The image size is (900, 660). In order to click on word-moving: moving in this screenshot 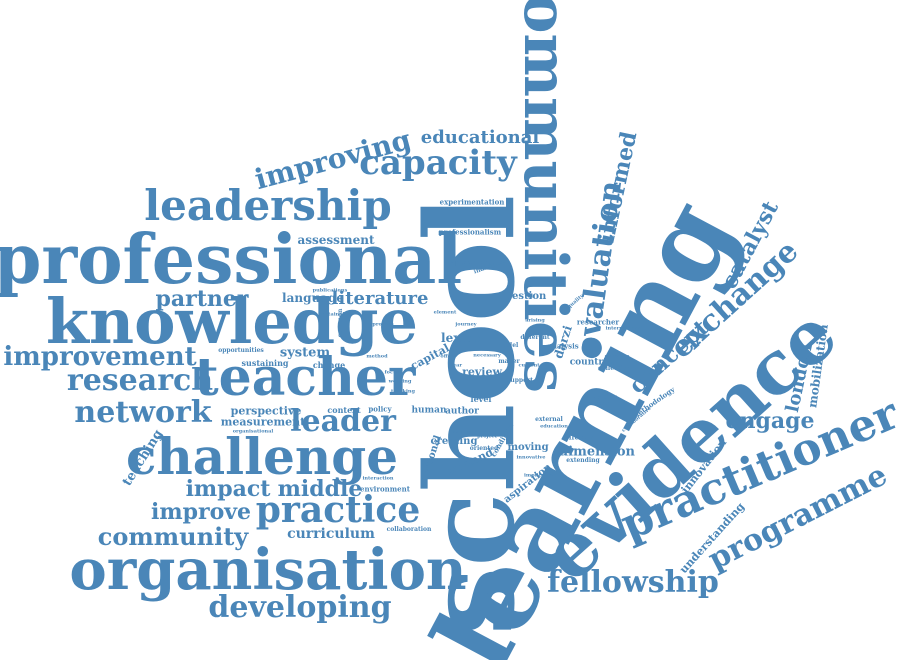, I will do `click(528, 447)`.